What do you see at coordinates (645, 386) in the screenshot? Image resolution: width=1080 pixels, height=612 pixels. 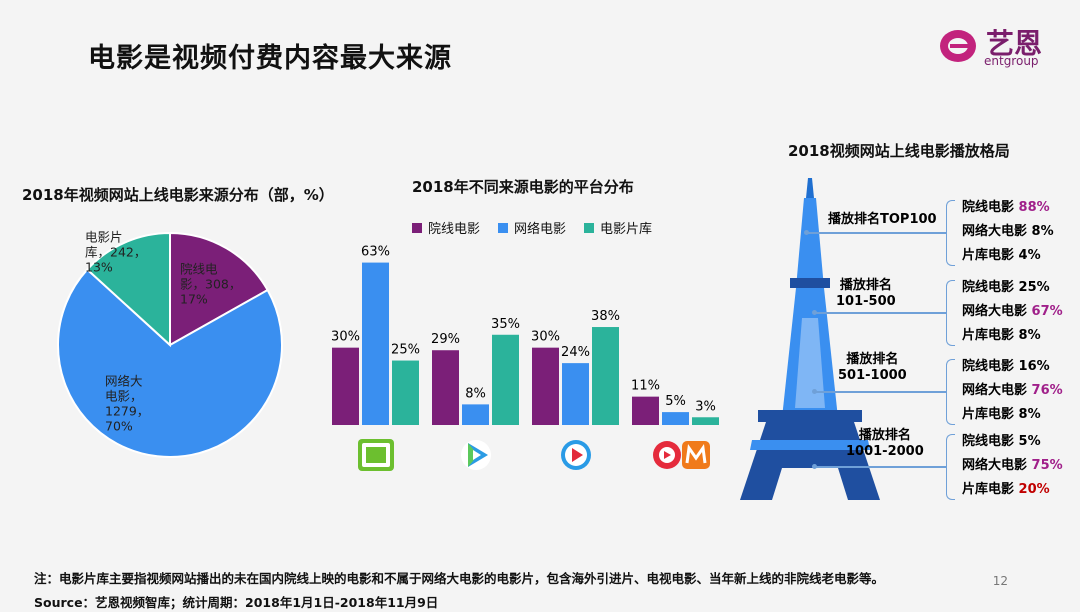 I see `bar-value-label: 11%` at bounding box center [645, 386].